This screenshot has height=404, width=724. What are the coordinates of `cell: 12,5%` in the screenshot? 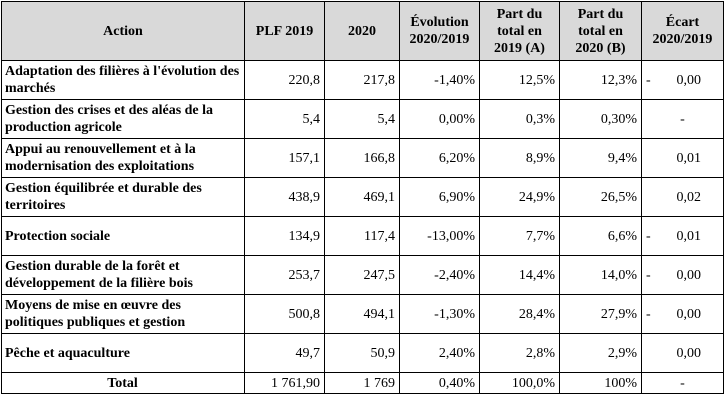 It's located at (519, 80).